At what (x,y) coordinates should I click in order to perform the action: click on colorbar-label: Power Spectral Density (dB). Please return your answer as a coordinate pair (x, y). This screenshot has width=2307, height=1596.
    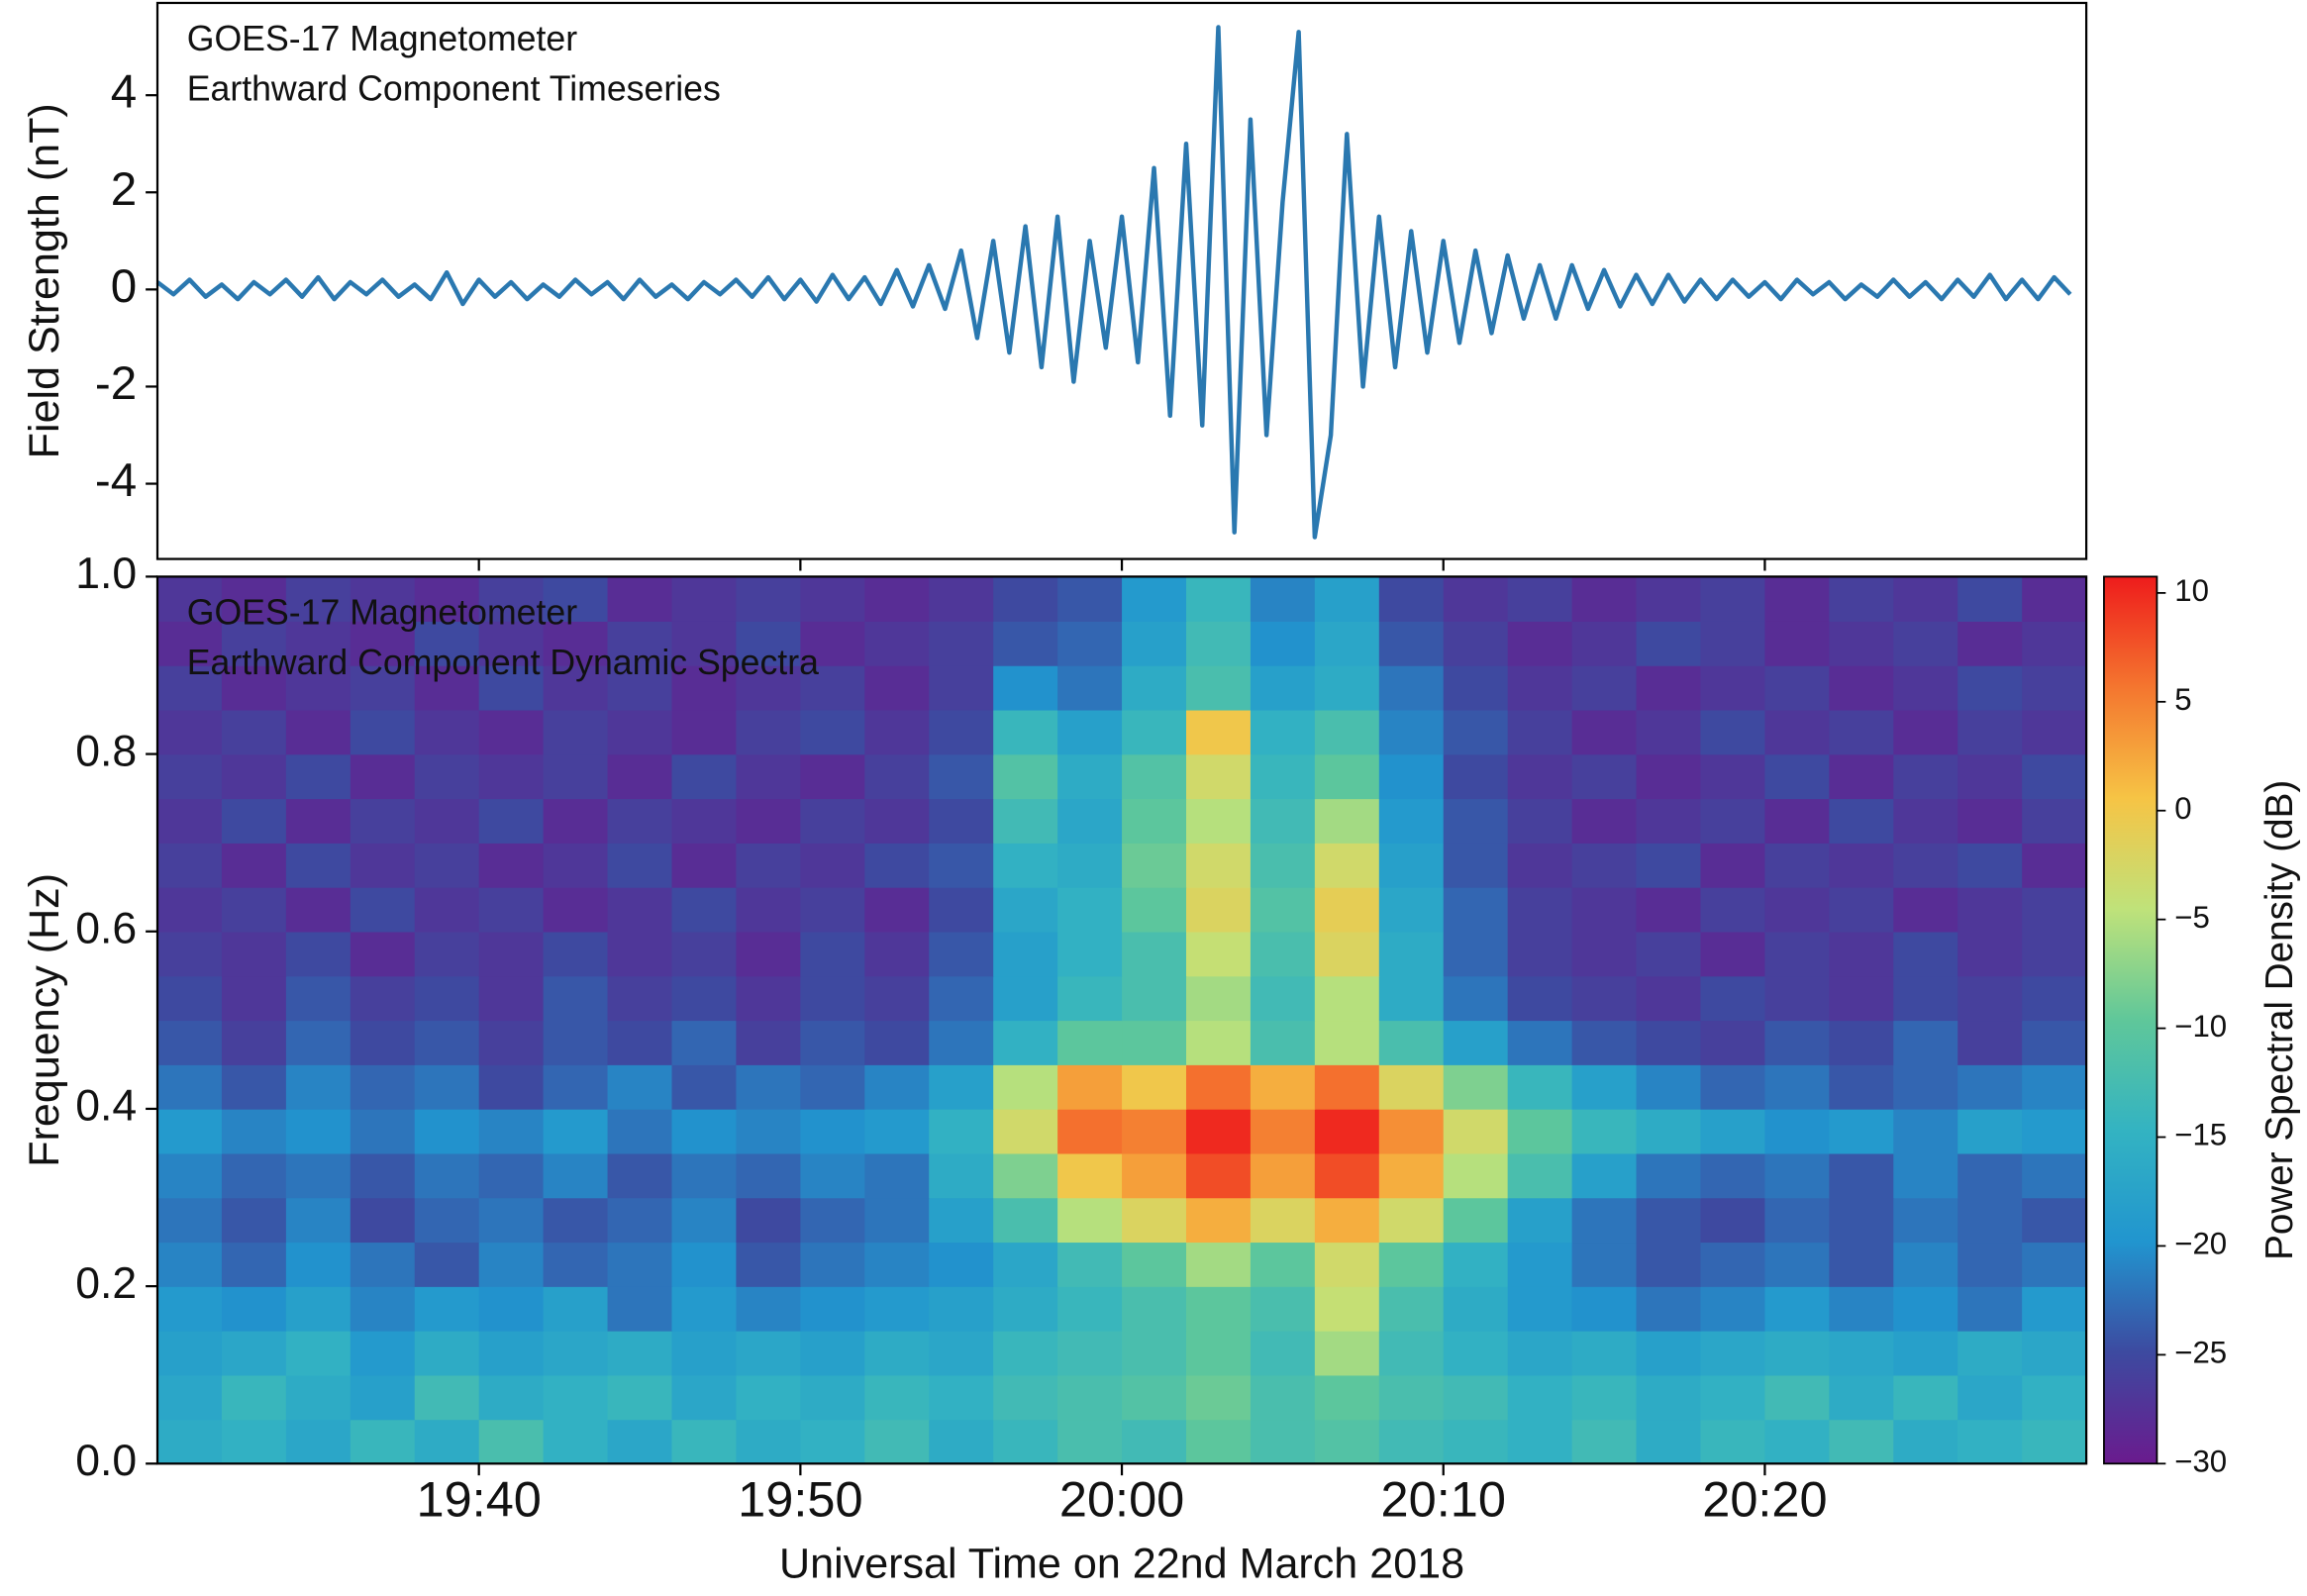
    Looking at the image, I should click on (2279, 1020).